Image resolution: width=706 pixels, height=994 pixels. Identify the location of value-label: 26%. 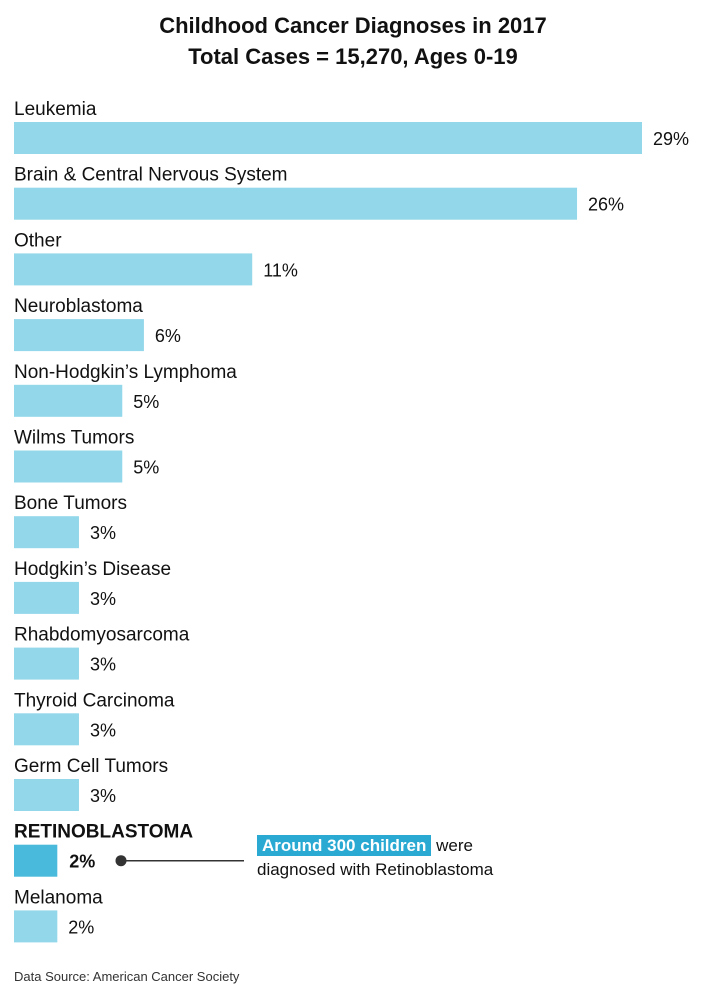
(606, 205).